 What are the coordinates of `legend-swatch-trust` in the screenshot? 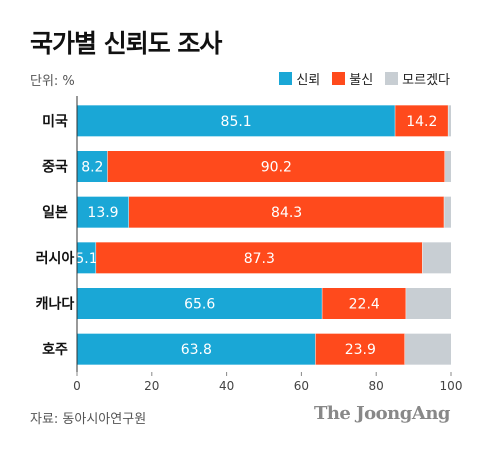 It's located at (286, 78).